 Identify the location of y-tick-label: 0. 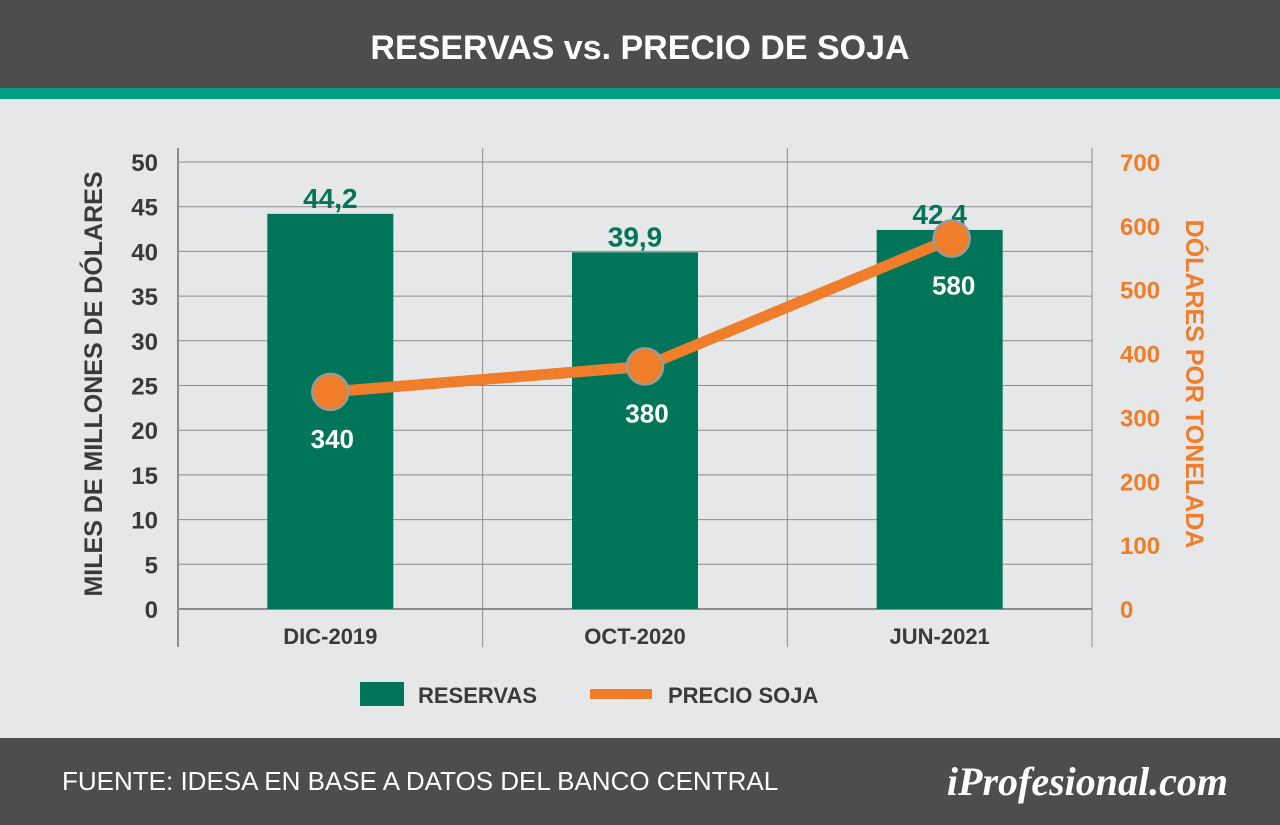
(151, 610).